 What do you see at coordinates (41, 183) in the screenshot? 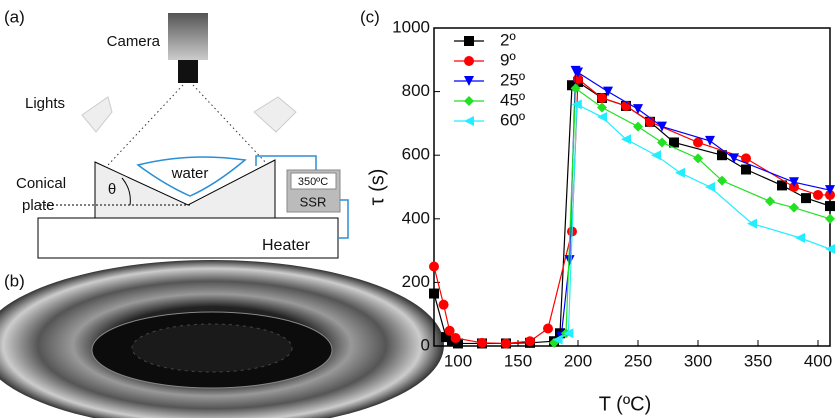
I see `plate-label: Conical` at bounding box center [41, 183].